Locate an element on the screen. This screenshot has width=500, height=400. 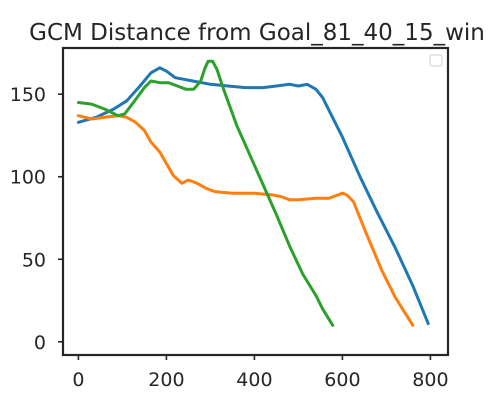
x-axis: 0 200 400 600 800 is located at coordinates (260, 373).